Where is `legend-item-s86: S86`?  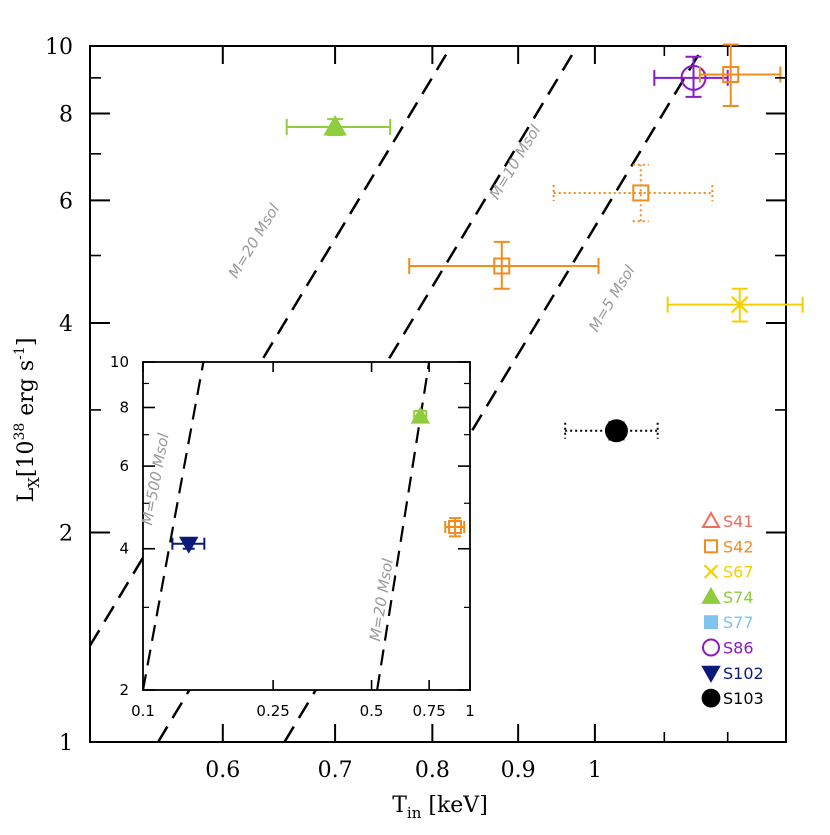 legend-item-s86: S86 is located at coordinates (728, 648).